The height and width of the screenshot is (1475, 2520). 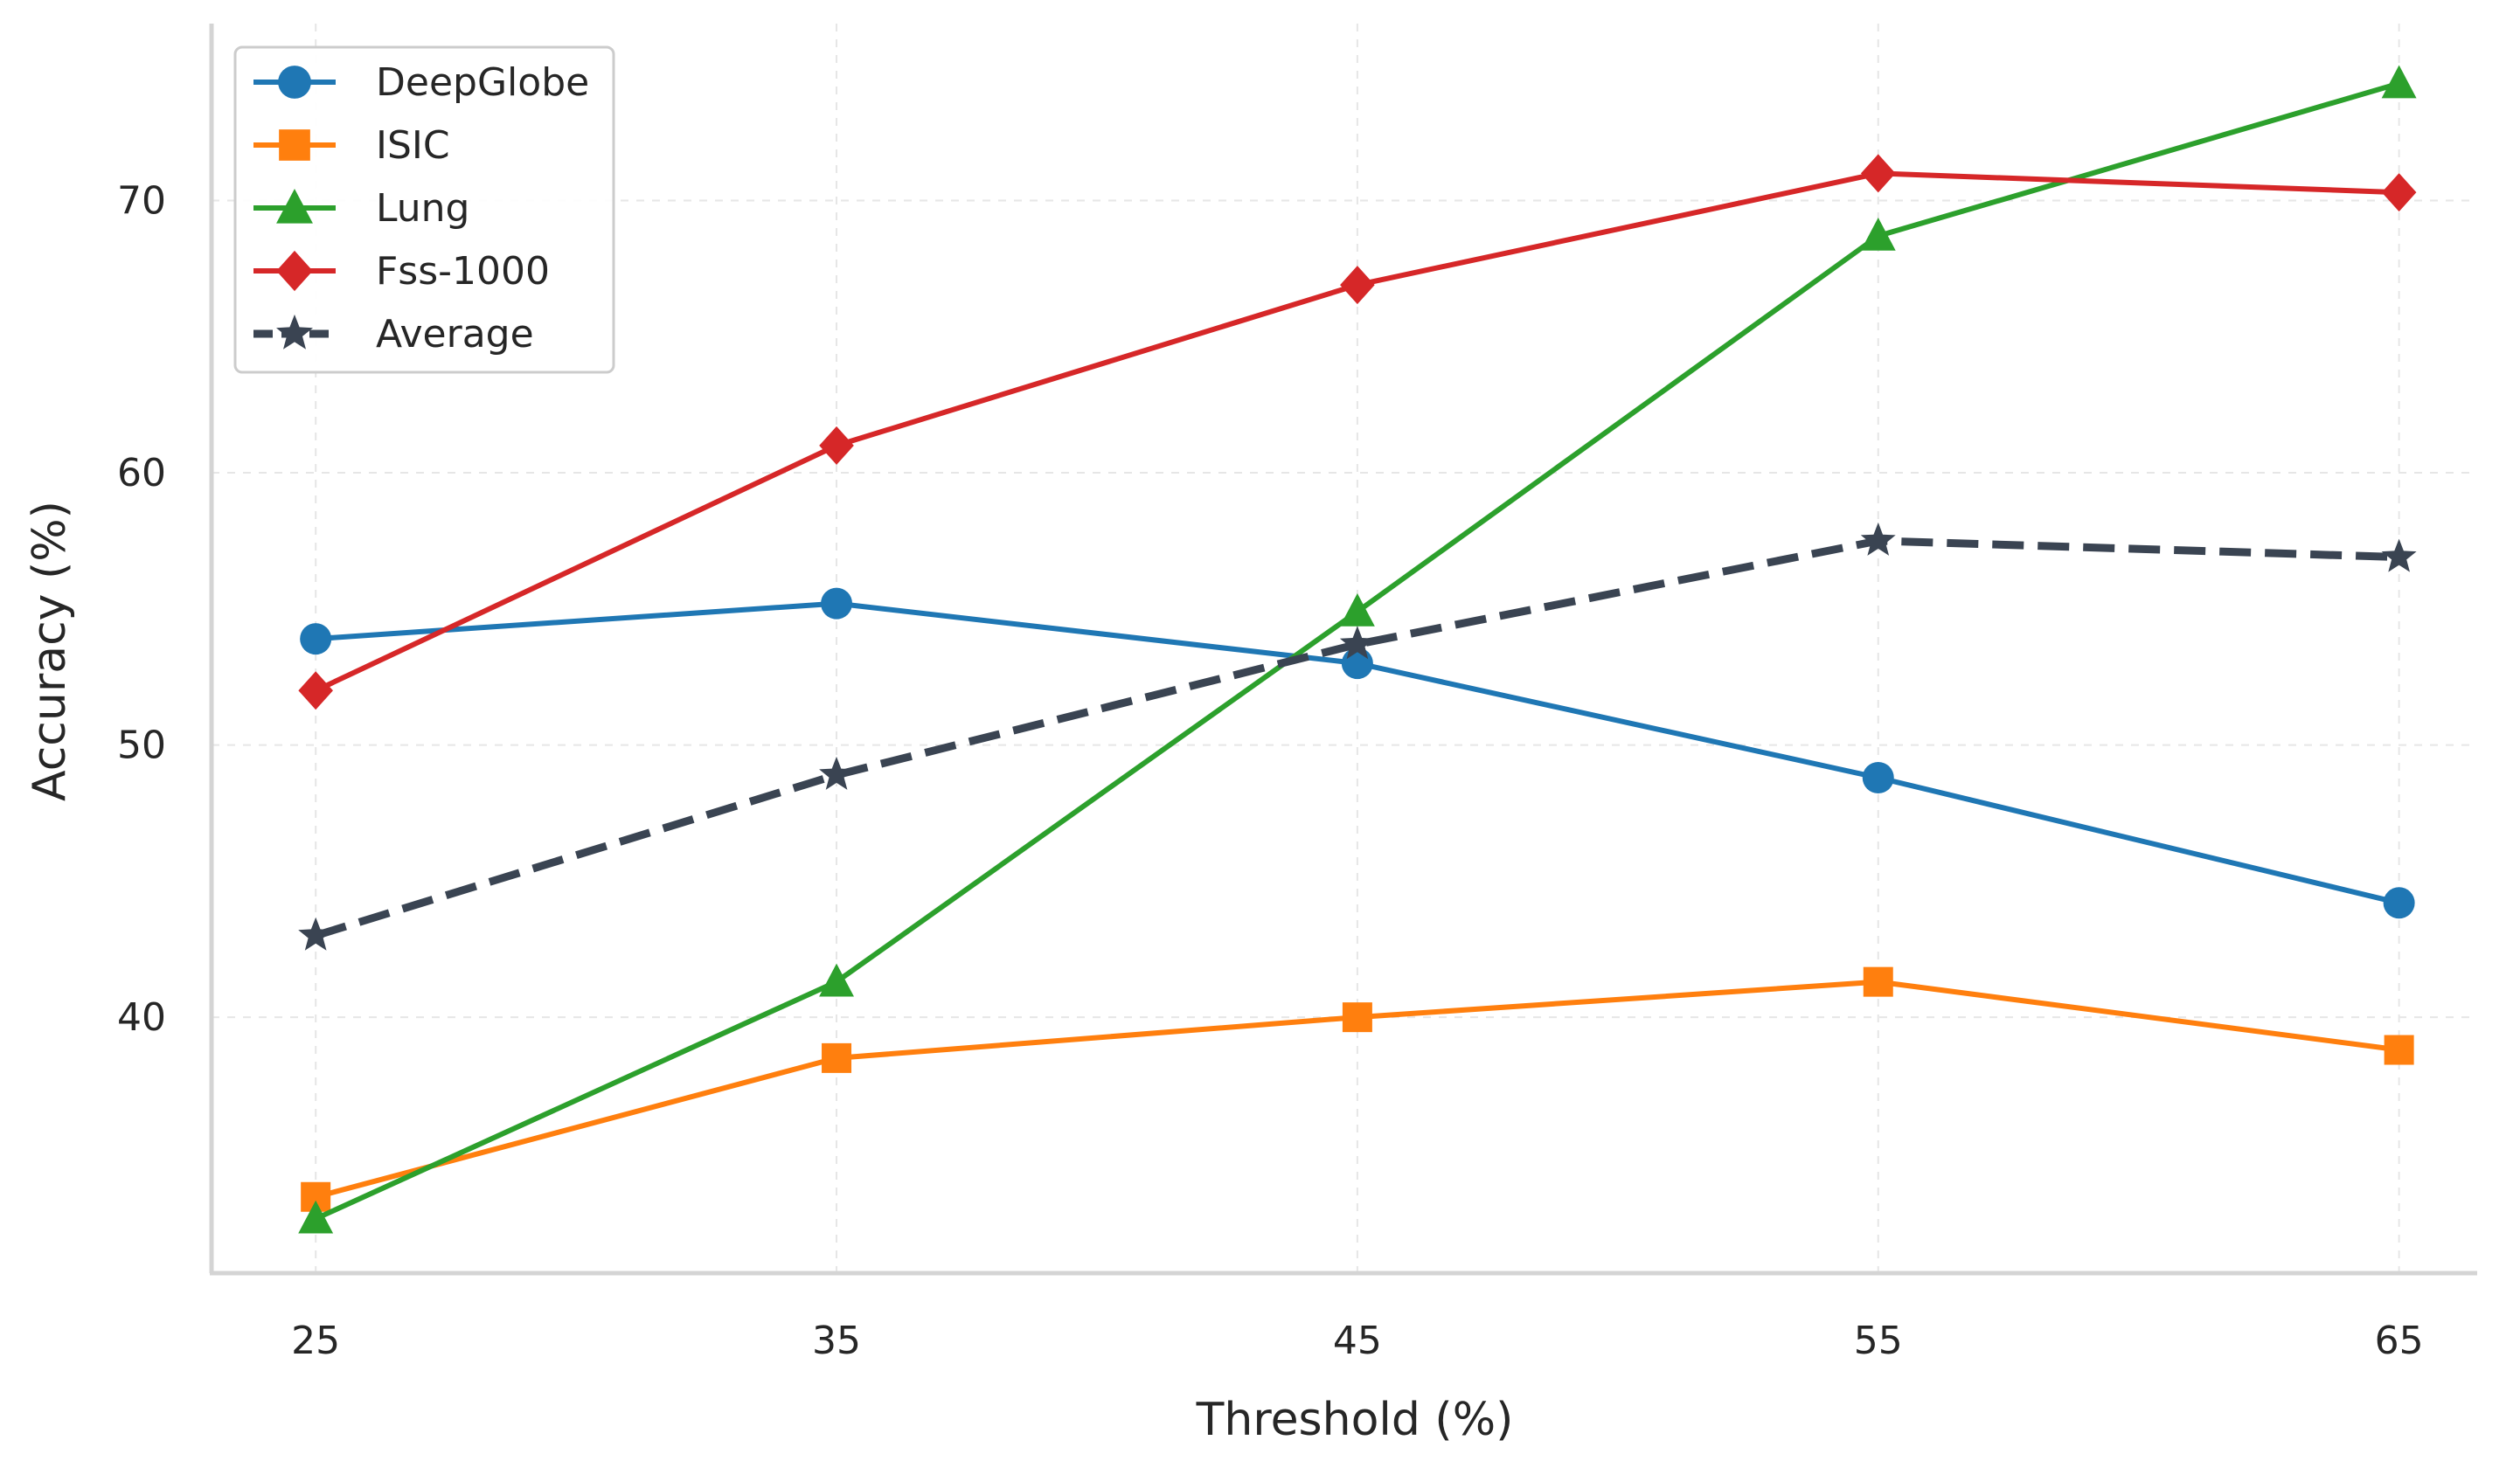 What do you see at coordinates (463, 271) in the screenshot?
I see `legend-label-fss-1000: Fss-1000` at bounding box center [463, 271].